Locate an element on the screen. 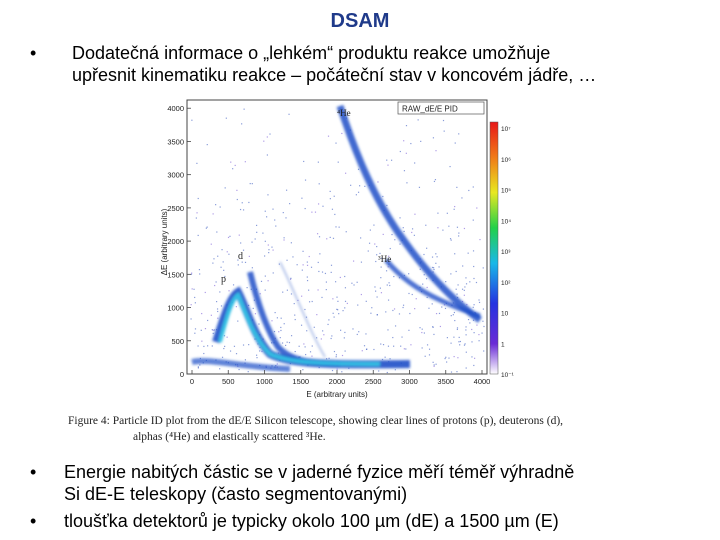 The image size is (720, 540). x-axis-ticks: 0 500 1000 1500 2000 2500 3000 3500 4000 is located at coordinates (340, 378).